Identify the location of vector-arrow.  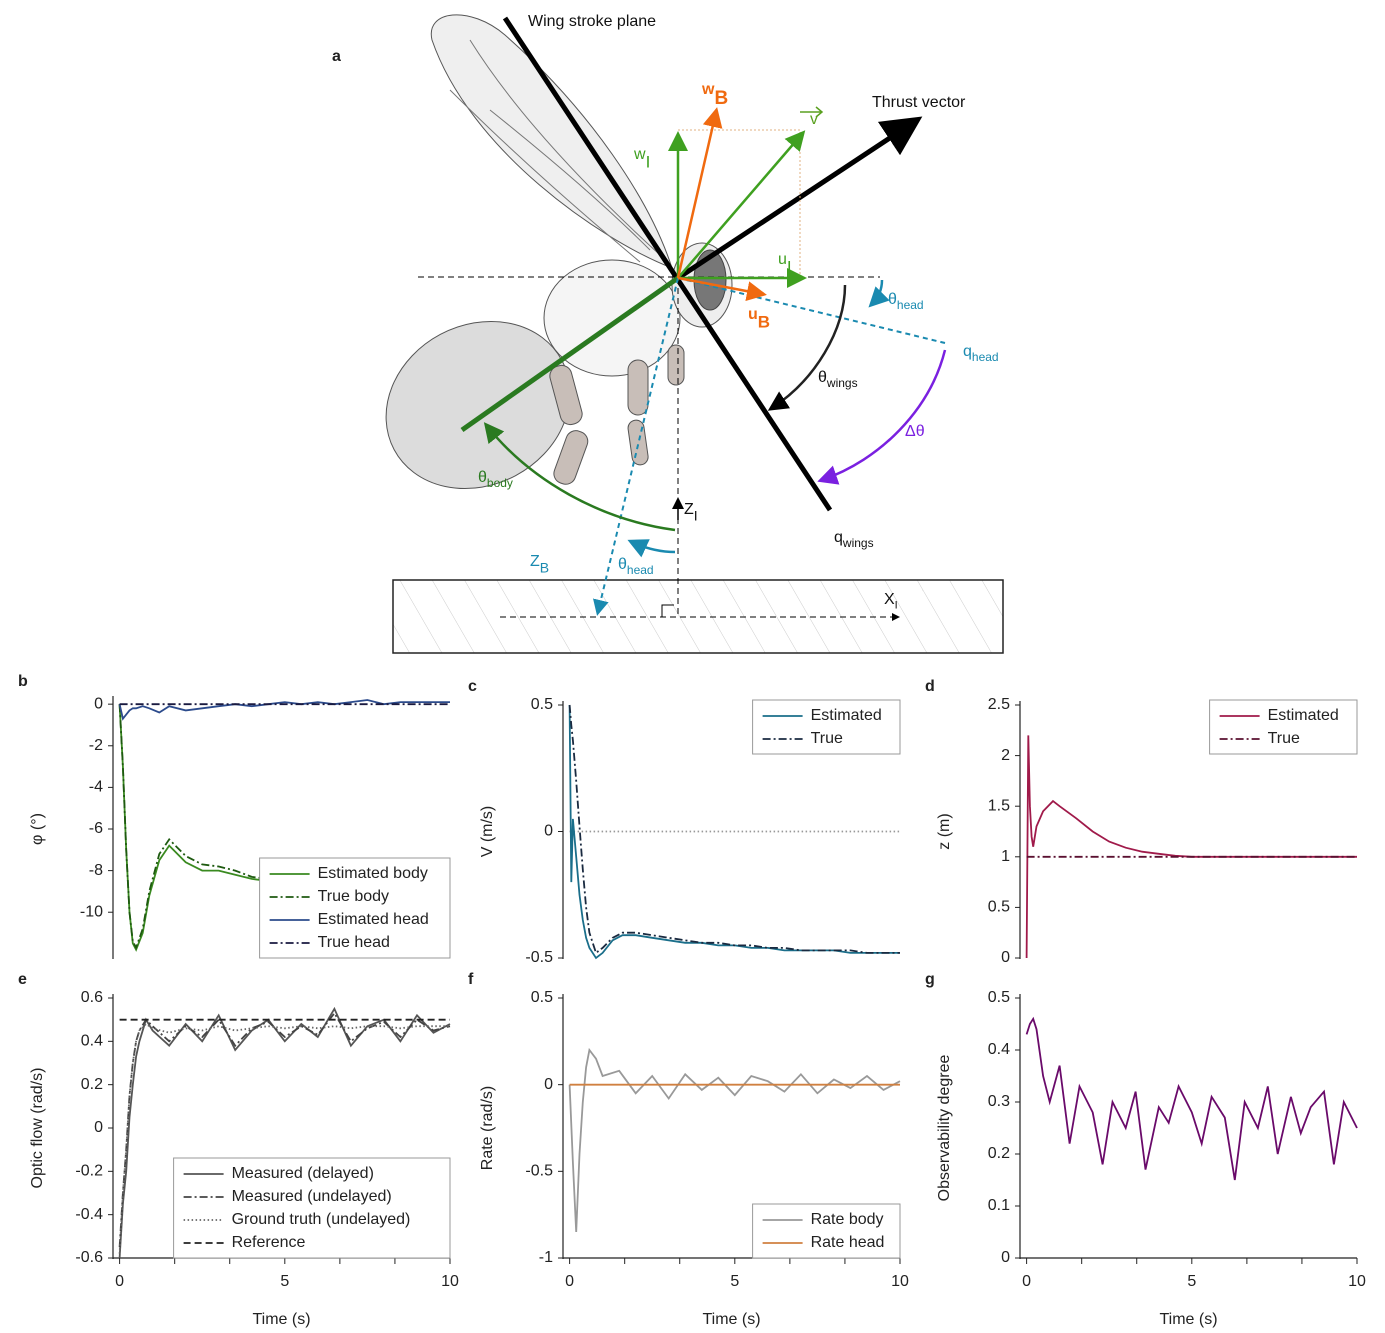
(812, 112).